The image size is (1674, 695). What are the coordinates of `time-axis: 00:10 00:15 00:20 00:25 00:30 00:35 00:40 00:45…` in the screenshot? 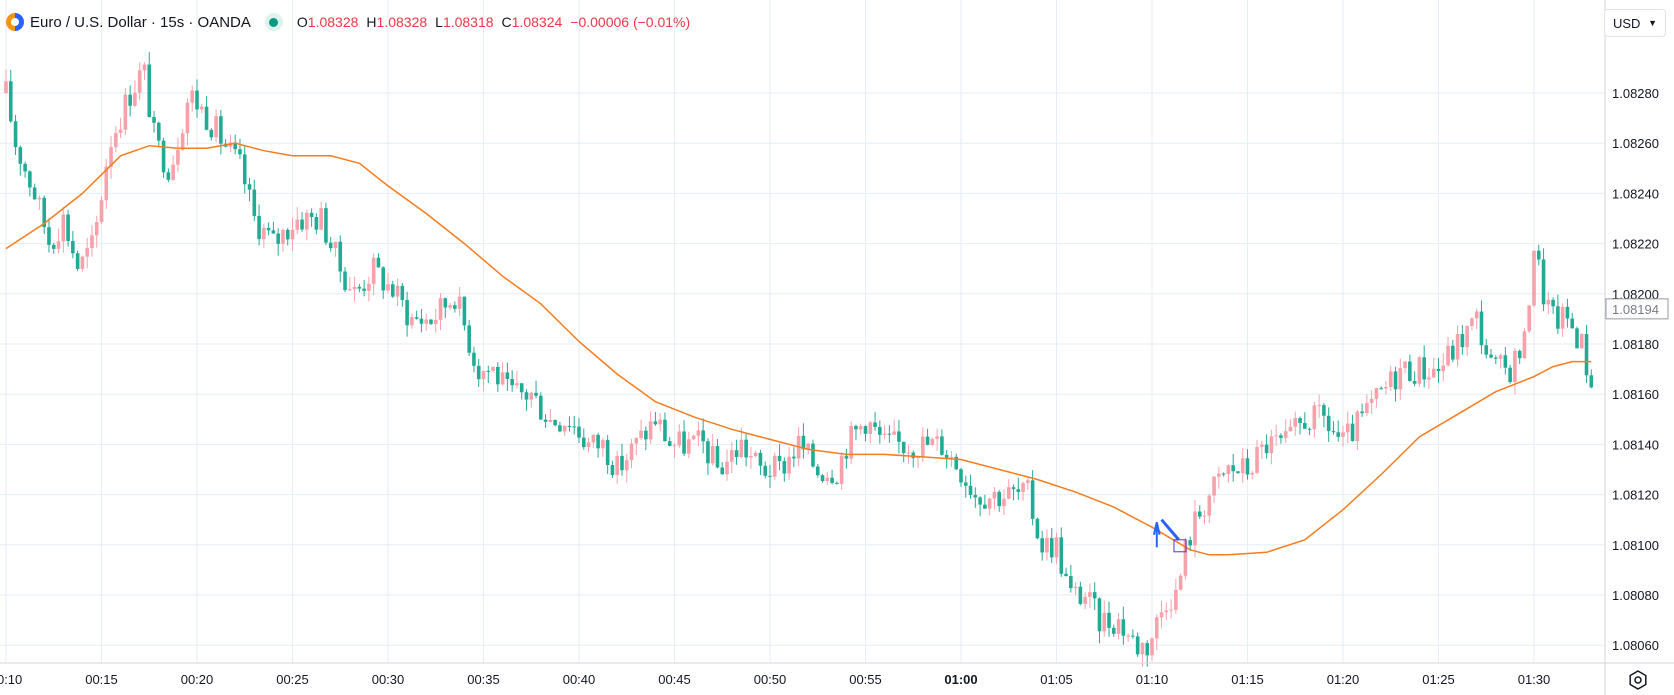 It's located at (775, 679).